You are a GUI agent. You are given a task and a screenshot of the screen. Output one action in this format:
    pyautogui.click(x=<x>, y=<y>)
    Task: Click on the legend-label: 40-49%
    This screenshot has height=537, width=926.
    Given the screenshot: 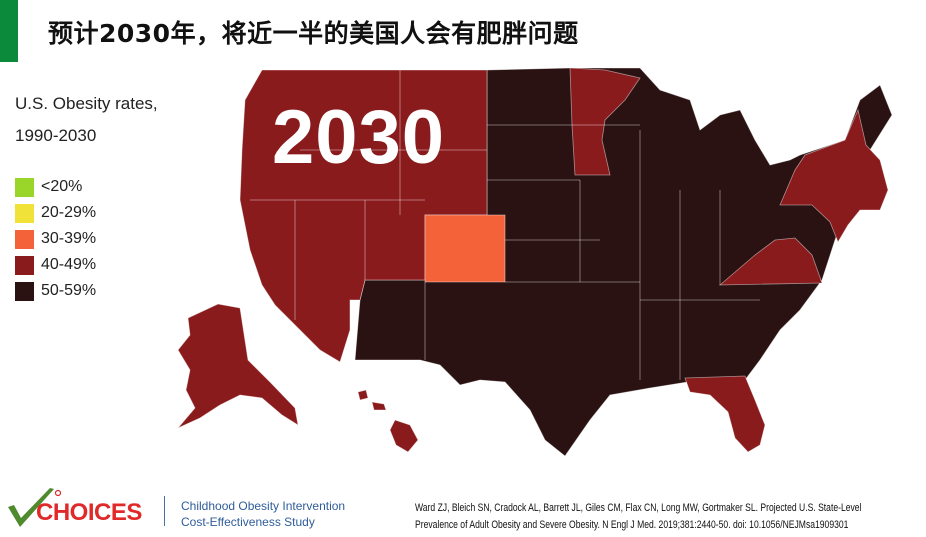 What is the action you would take?
    pyautogui.click(x=69, y=264)
    